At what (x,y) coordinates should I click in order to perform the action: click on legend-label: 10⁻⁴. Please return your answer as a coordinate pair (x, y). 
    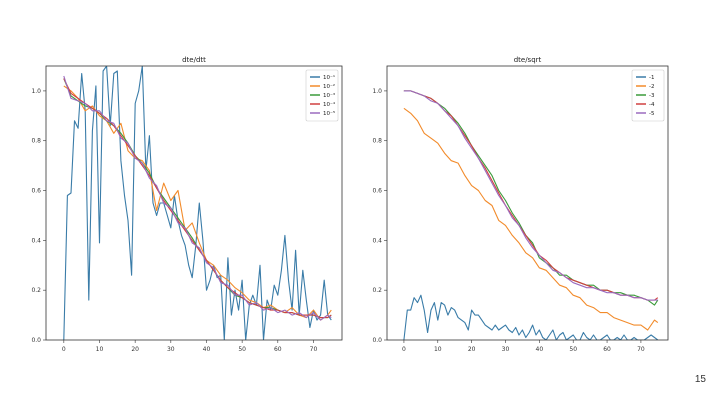
    Looking at the image, I should click on (329, 104).